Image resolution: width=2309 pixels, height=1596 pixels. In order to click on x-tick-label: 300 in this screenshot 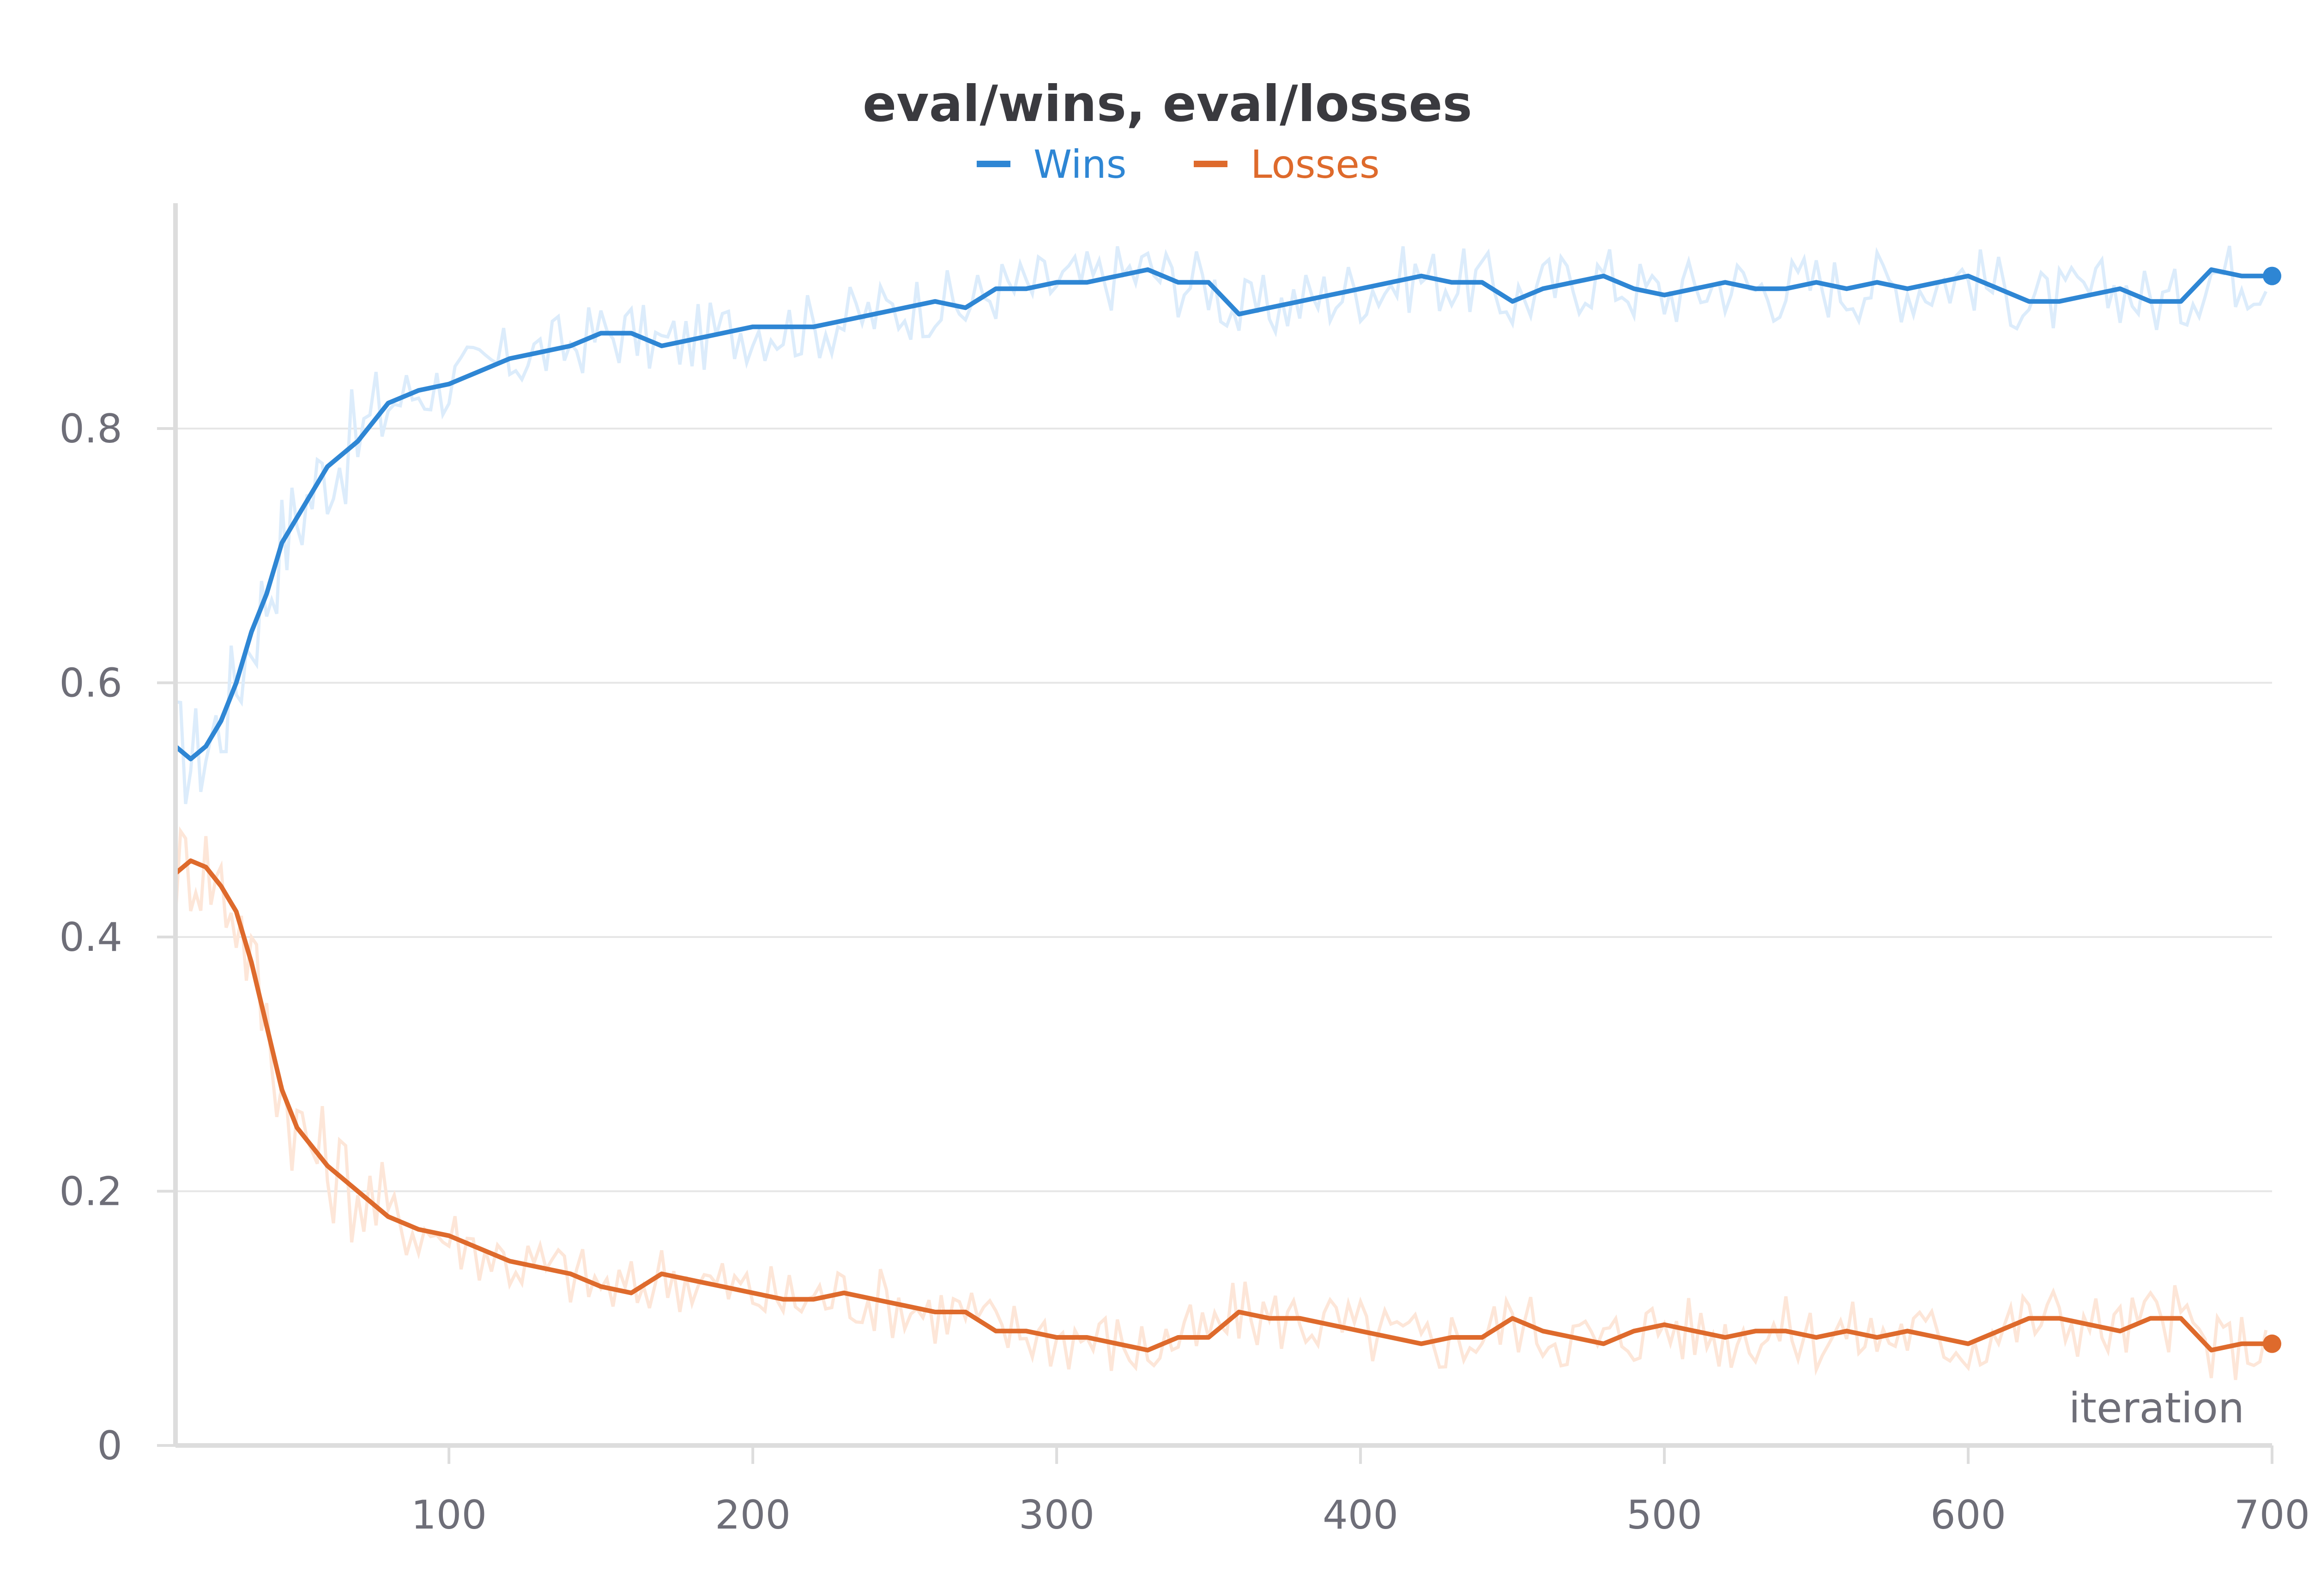, I will do `click(1057, 1515)`.